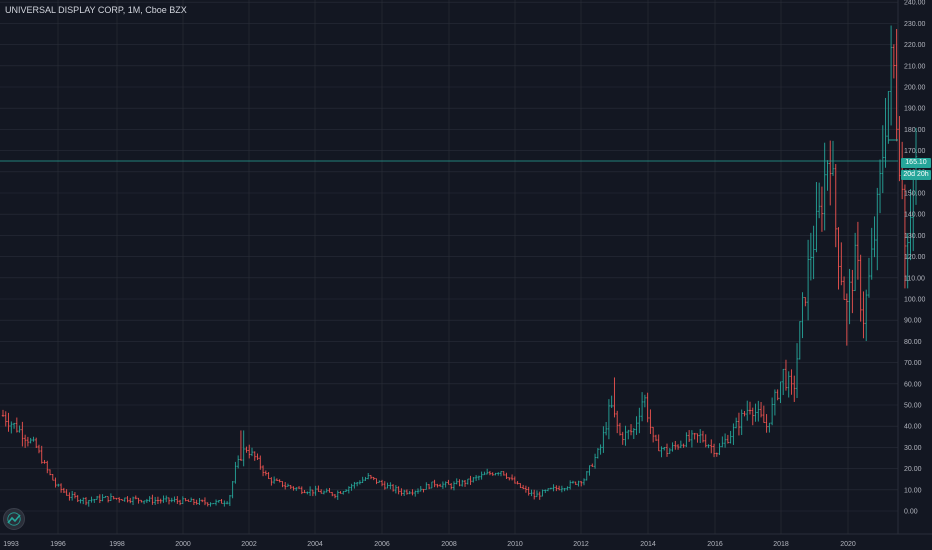 The height and width of the screenshot is (550, 932). I want to click on x-tick-label: 2008, so click(449, 544).